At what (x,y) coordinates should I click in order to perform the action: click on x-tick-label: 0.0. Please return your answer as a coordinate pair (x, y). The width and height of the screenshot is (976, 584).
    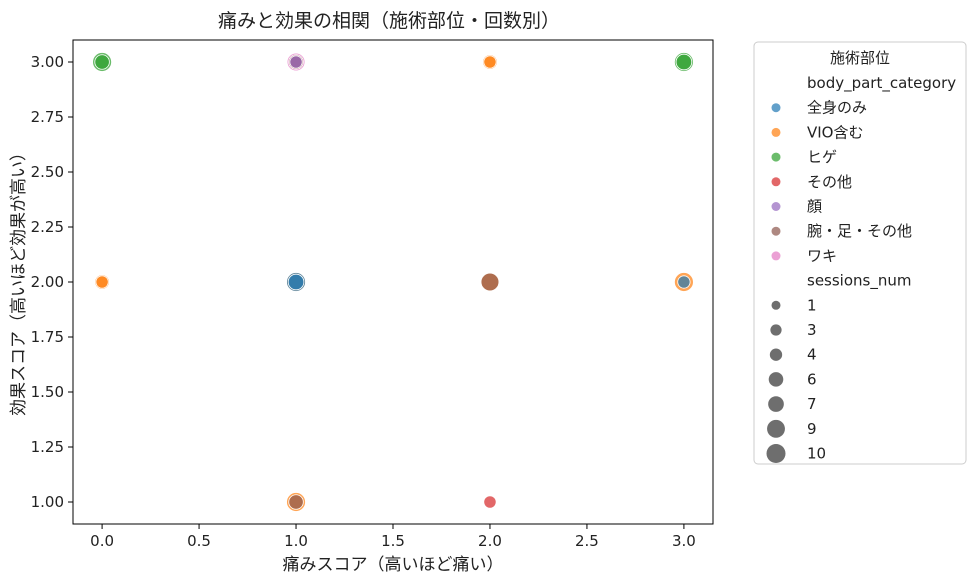
    Looking at the image, I should click on (102, 541).